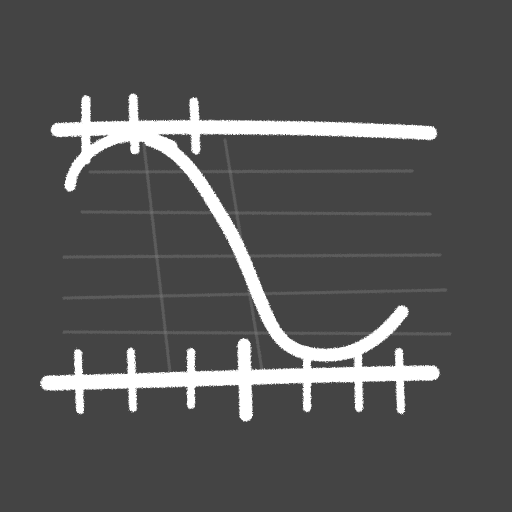  I want to click on bottom-axis, so click(240, 380).